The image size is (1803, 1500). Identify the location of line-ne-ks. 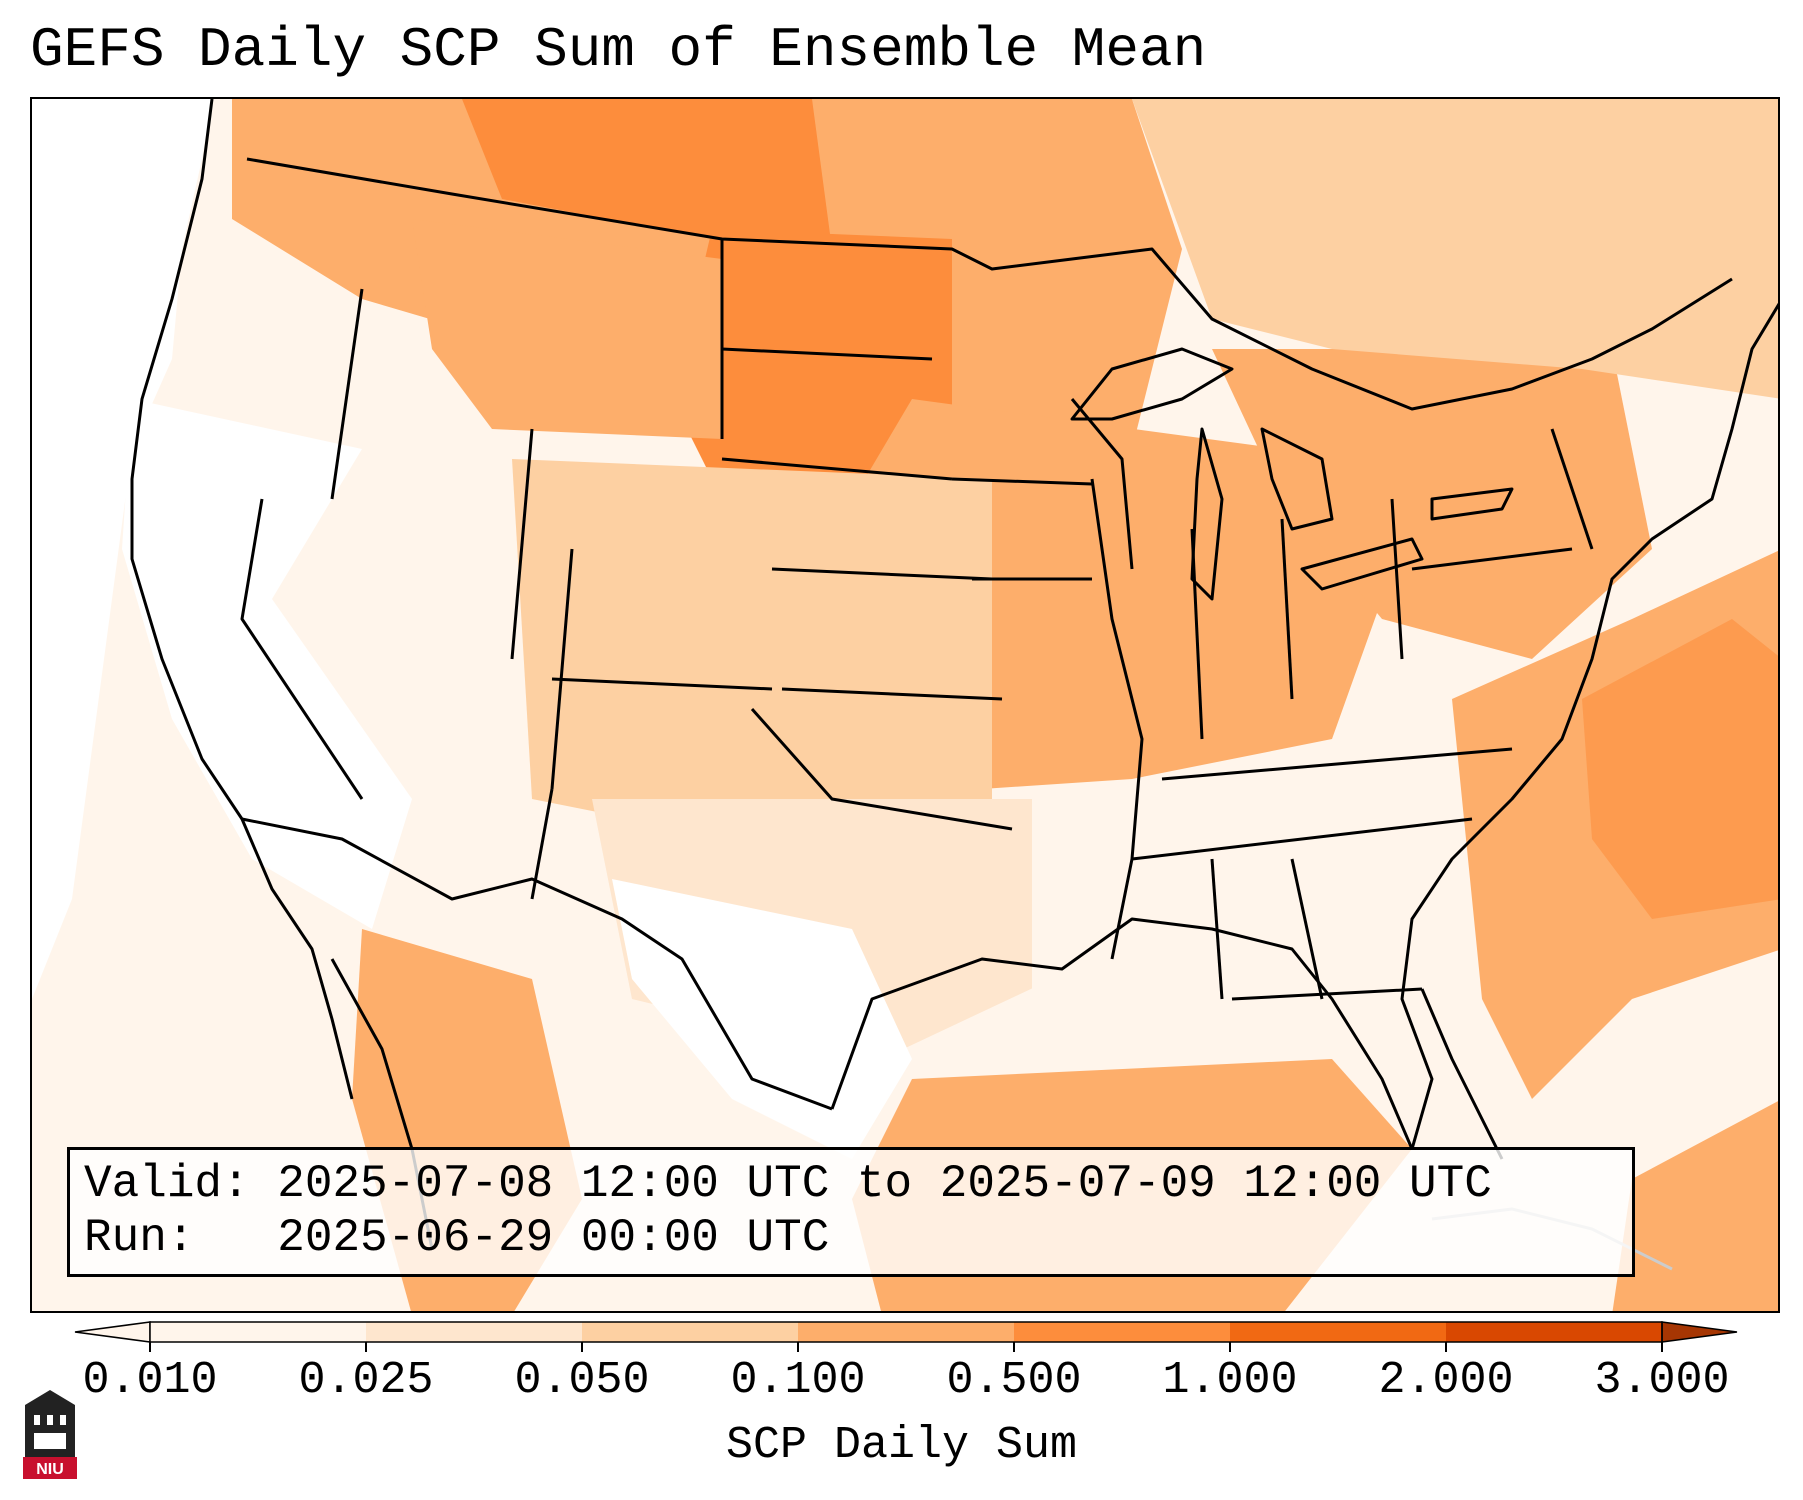
(882, 574).